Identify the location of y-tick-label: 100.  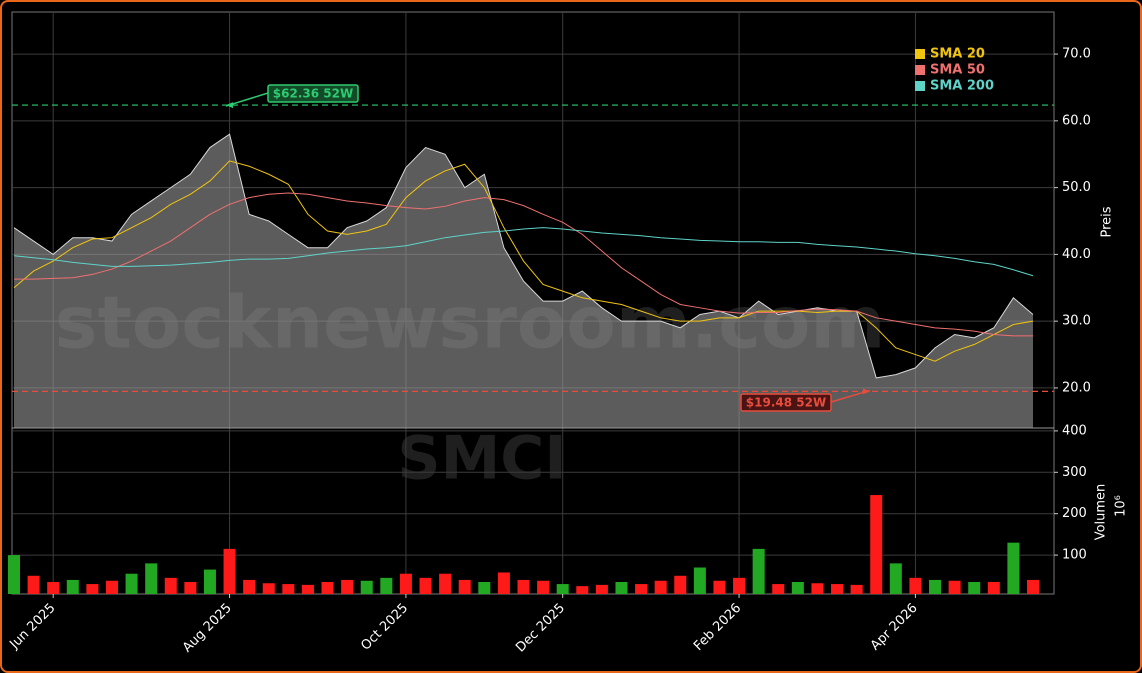
(1074, 555).